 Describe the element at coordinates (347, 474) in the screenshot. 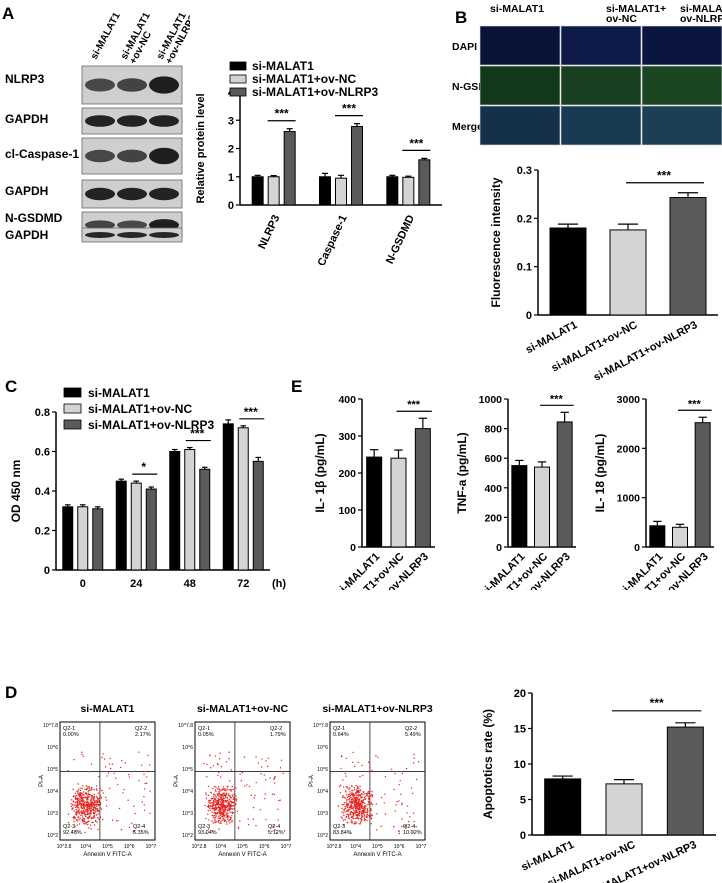

I see `y-tick-label: 200` at that location.